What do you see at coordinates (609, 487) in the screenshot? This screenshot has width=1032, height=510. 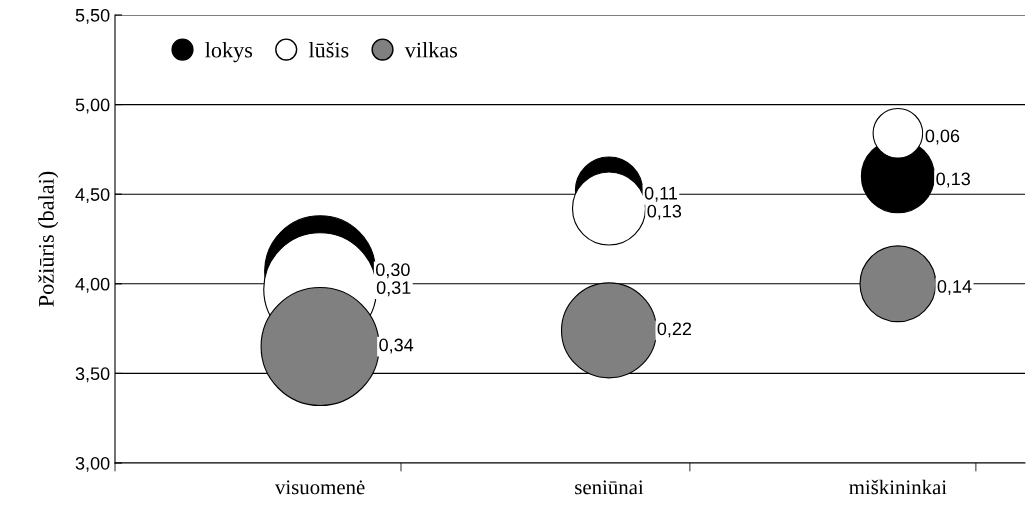 I see `x-tick-label: seniūnai` at bounding box center [609, 487].